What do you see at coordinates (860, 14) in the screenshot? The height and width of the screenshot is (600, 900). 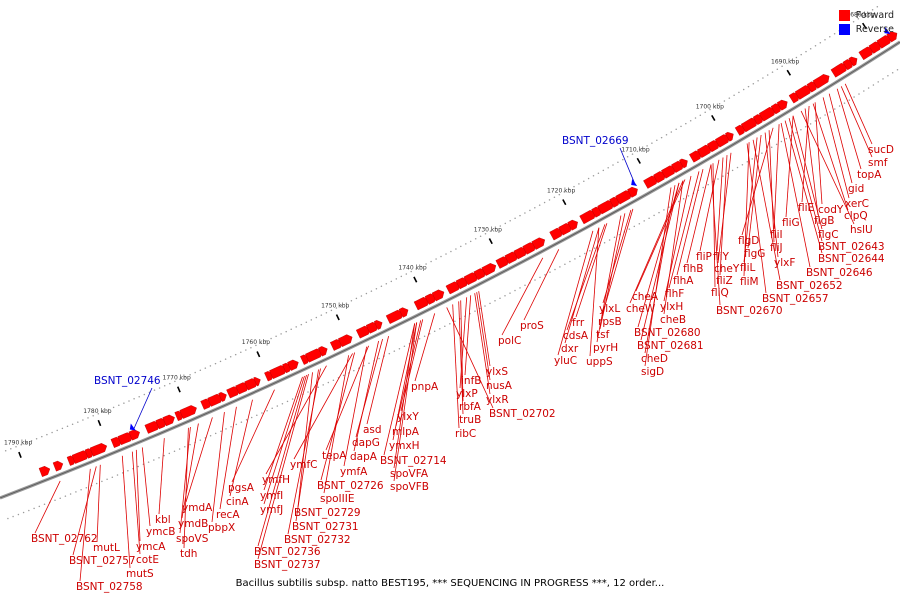 I see `kbp-label: 1680 kbp` at bounding box center [860, 14].